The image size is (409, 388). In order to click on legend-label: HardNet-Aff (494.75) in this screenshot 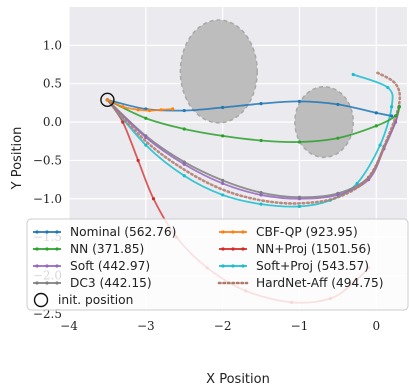, I will do `click(319, 283)`.